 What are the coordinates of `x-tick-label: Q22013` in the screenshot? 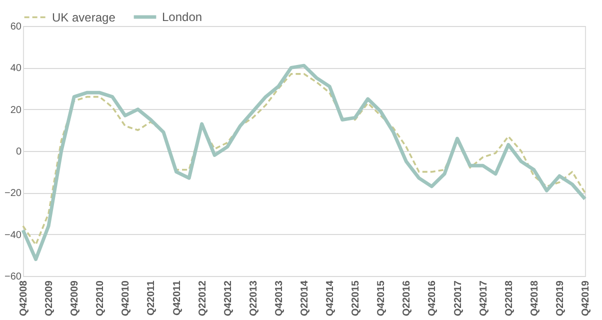 It's located at (254, 298).